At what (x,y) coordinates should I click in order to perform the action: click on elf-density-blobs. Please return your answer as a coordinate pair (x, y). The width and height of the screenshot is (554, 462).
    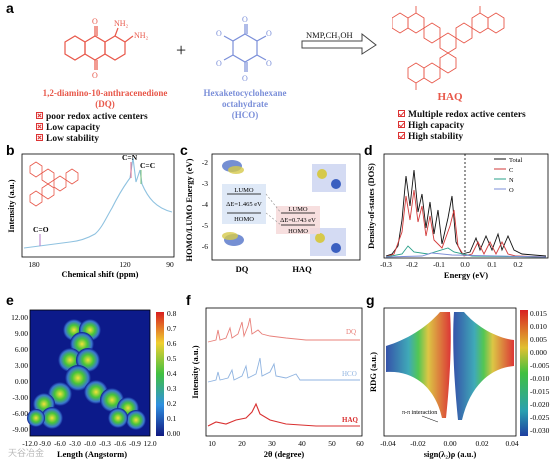
    Looking at the image, I should click on (86, 374).